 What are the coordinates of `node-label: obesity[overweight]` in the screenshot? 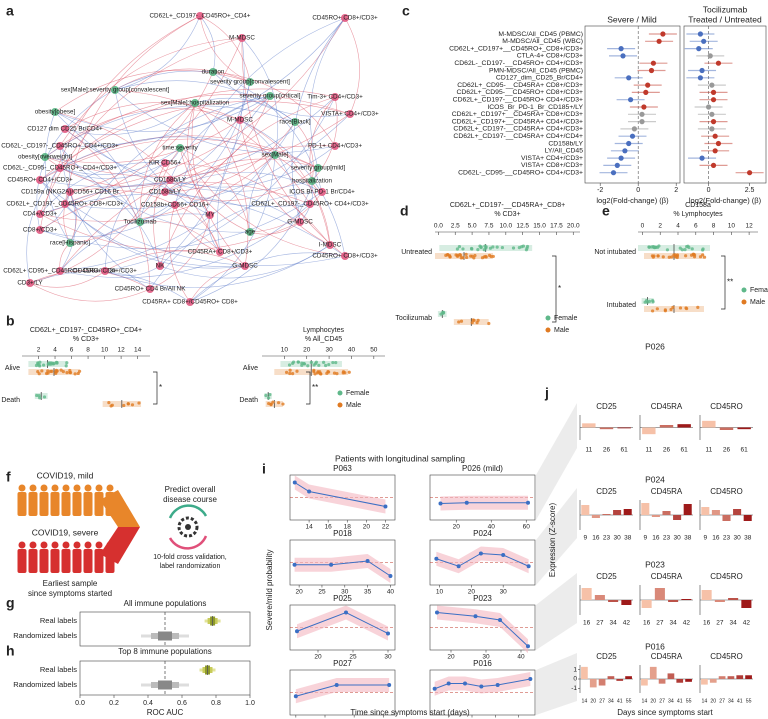 It's located at (45, 157).